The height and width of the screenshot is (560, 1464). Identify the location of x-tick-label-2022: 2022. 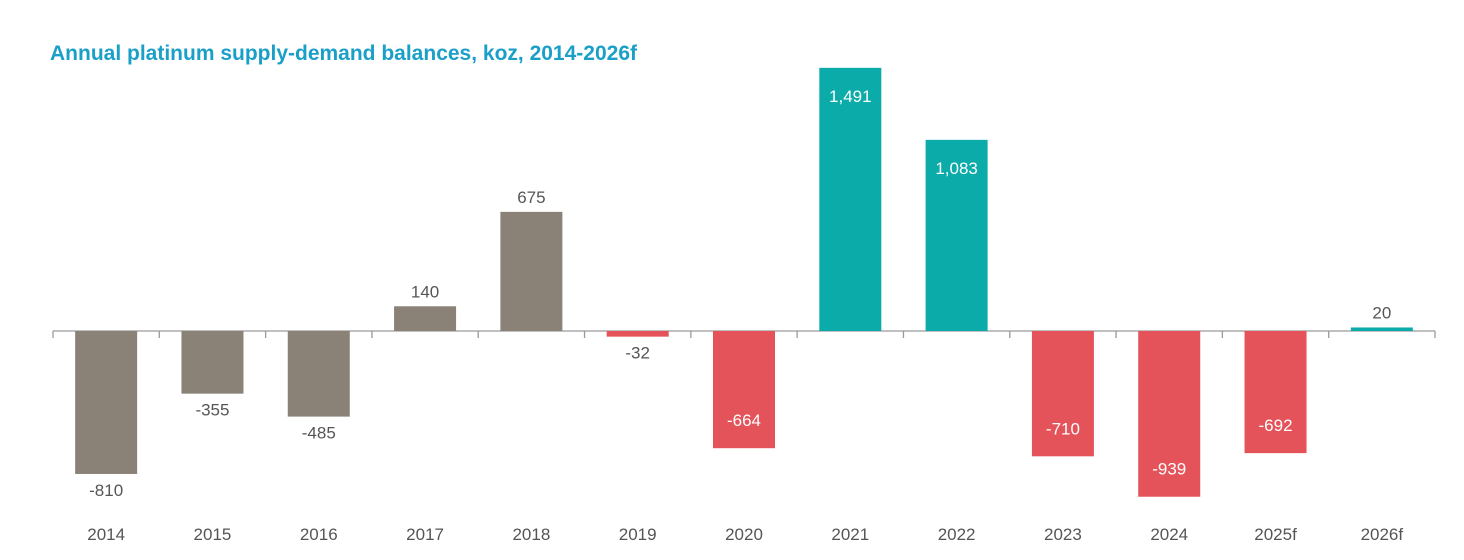
(957, 534).